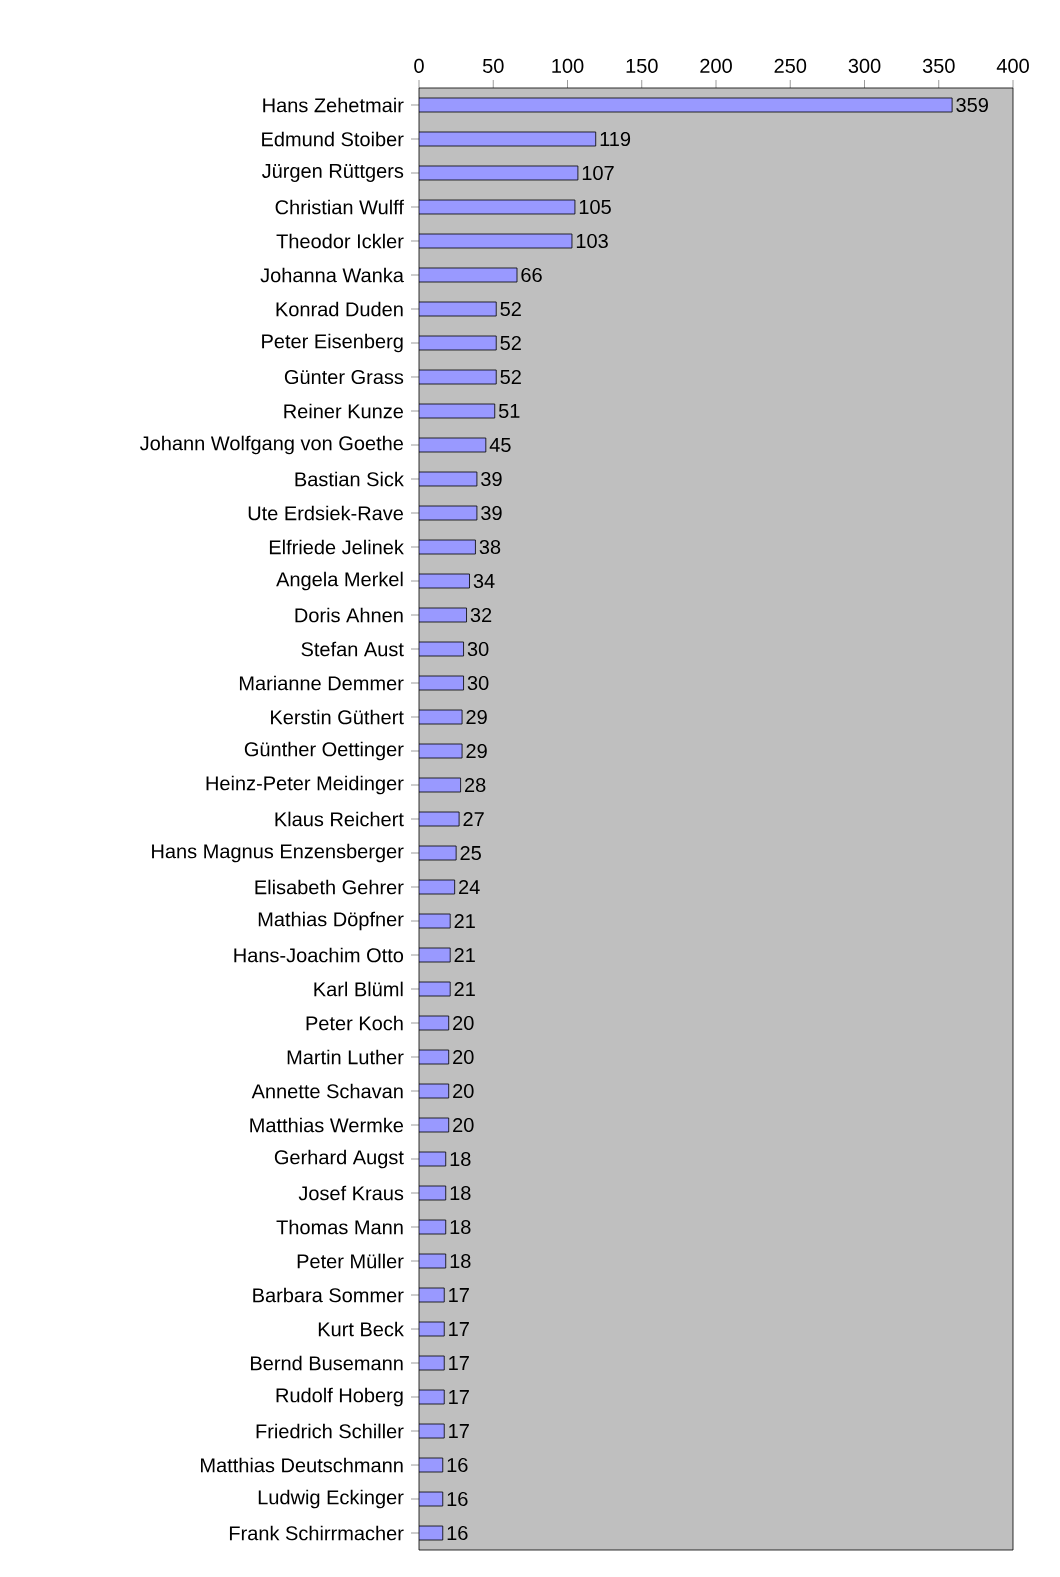 The height and width of the screenshot is (1577, 1060). What do you see at coordinates (345, 1057) in the screenshot?
I see `y-tick-label: Martin Luther` at bounding box center [345, 1057].